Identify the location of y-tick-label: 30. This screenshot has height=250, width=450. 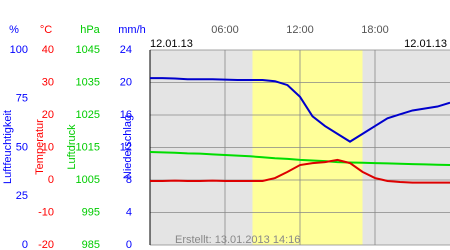
(48, 82).